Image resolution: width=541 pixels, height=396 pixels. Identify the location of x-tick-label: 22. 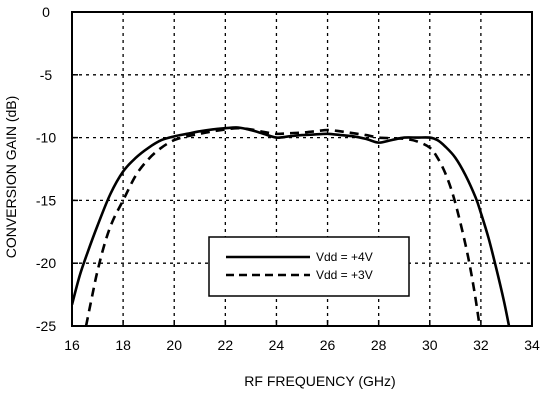
(226, 345).